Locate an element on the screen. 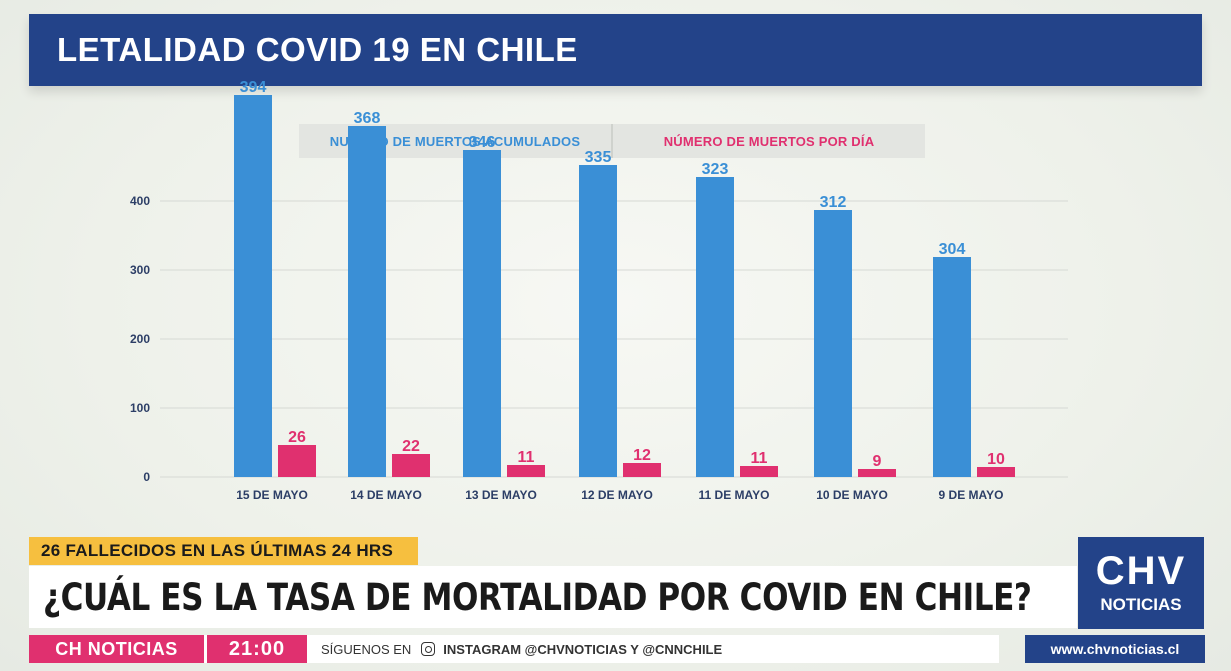 Image resolution: width=1231 pixels, height=671 pixels. channel-logo: CHV NOTICIAS is located at coordinates (1141, 583).